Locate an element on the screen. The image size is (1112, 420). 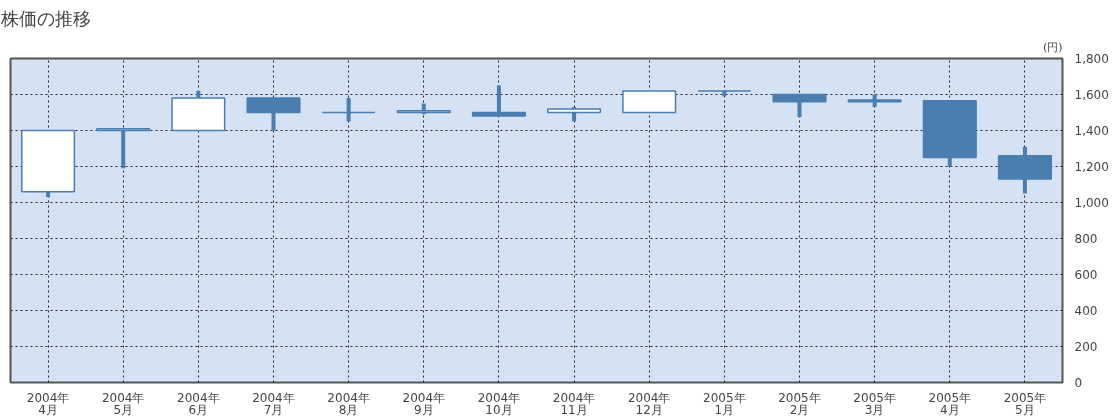
x-tick-label: 2005年 5月 is located at coordinates (1025, 404).